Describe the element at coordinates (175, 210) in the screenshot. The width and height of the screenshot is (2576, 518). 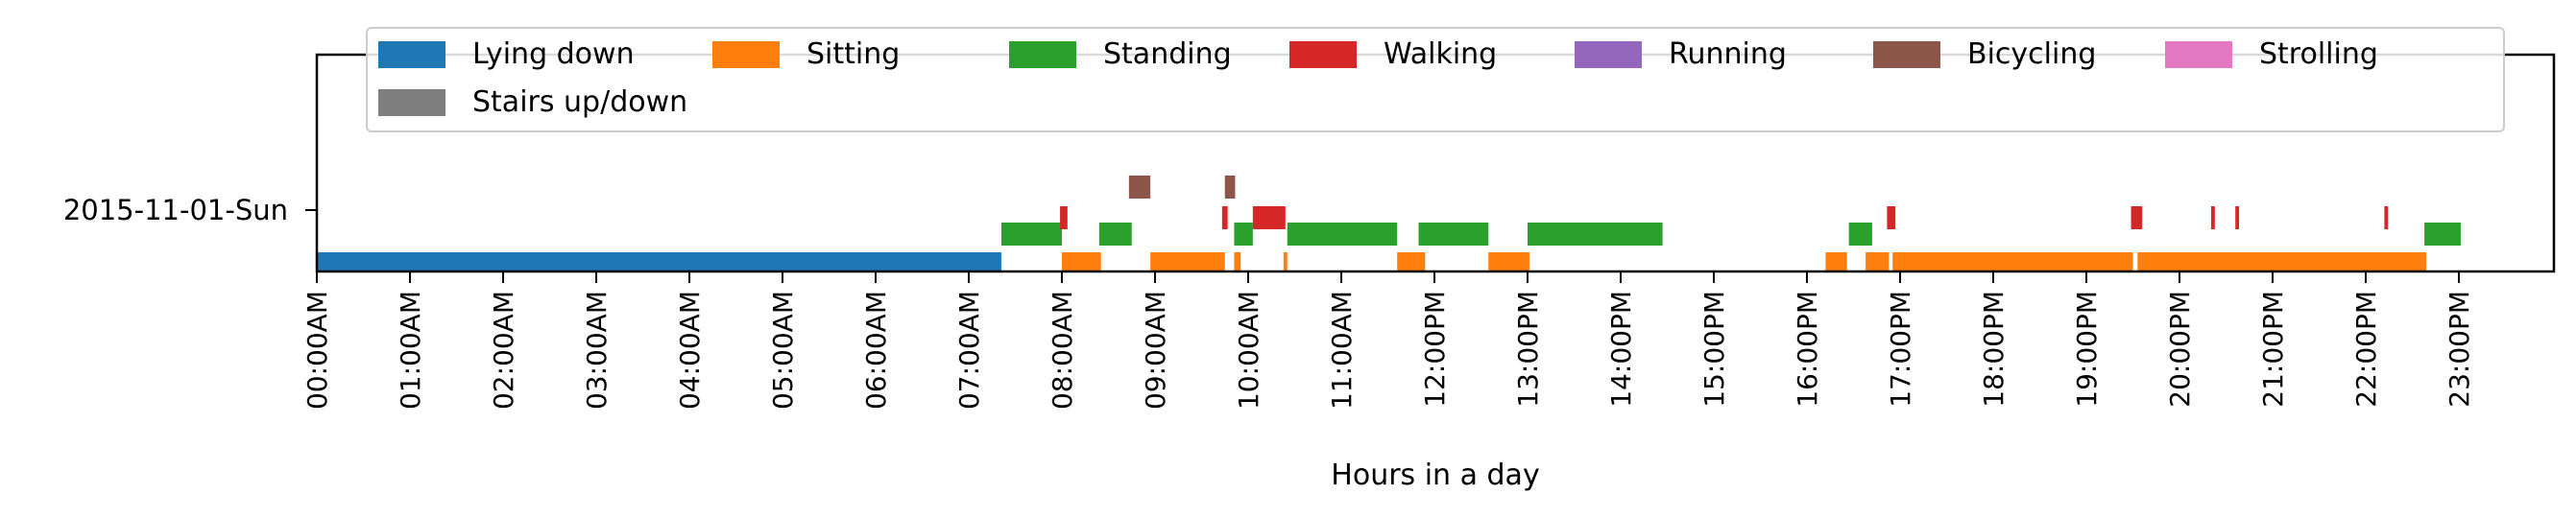
I see `y-tick-label: 2015-11-01-Sun` at that location.